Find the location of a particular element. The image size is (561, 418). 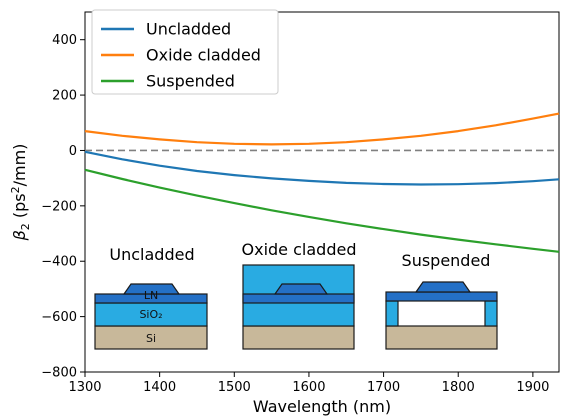

layer-label-ln: LN is located at coordinates (151, 295).